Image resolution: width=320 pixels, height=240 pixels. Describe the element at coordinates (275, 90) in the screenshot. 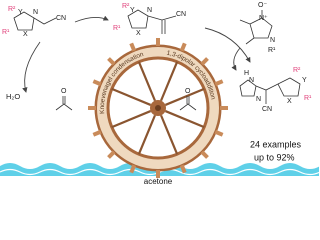

I see `product: H N N R² Y X R¹ CN` at that location.